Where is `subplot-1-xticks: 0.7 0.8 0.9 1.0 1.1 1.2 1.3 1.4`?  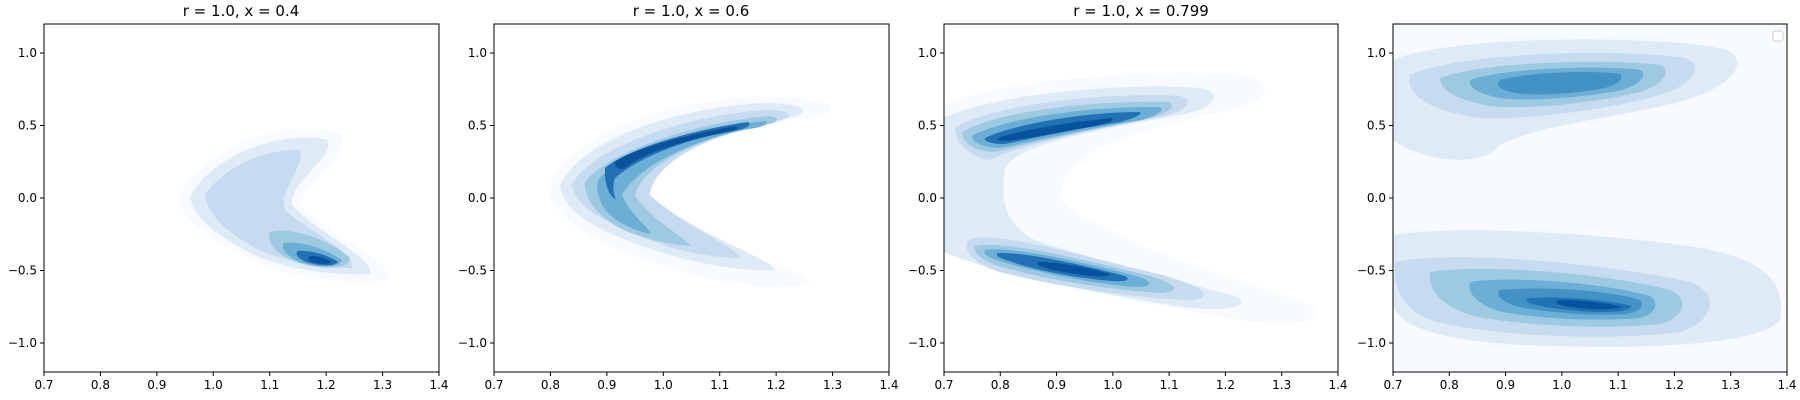
subplot-1-xticks: 0.7 0.8 0.9 1.0 1.1 1.2 1.3 1.4 is located at coordinates (241, 382).